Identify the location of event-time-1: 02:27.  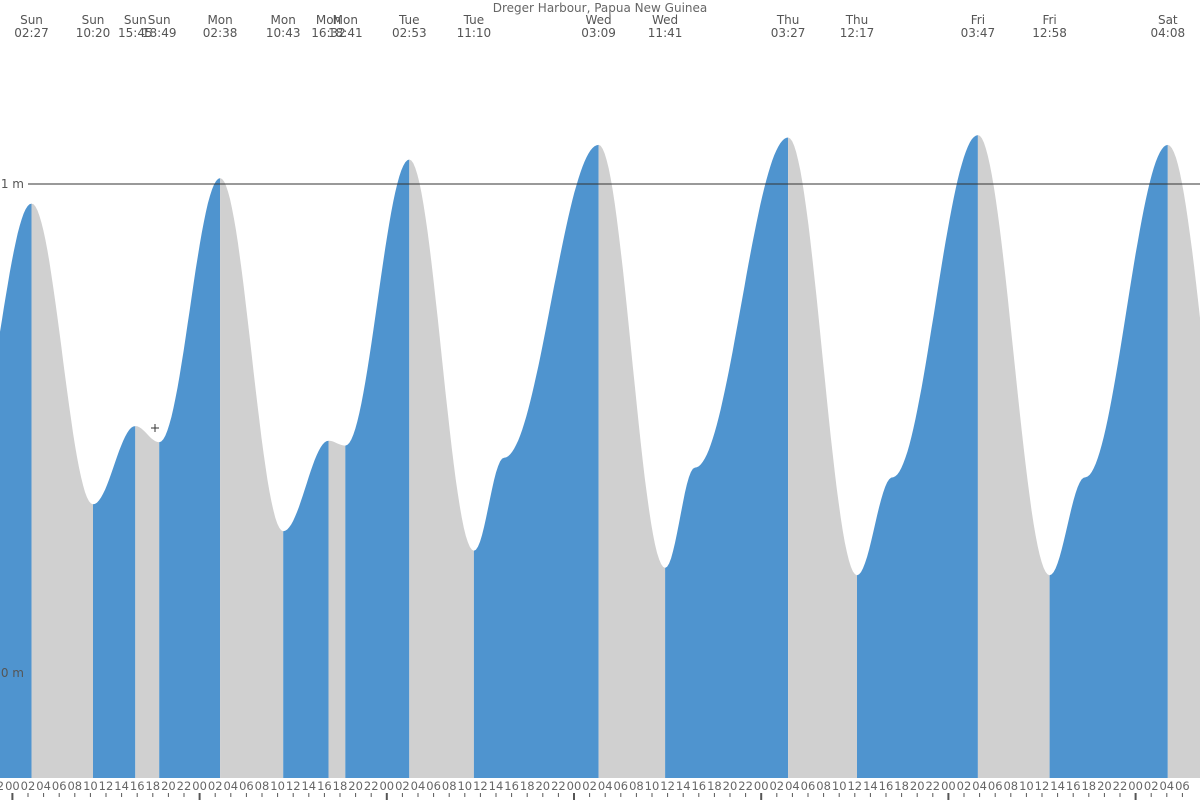
(31, 33).